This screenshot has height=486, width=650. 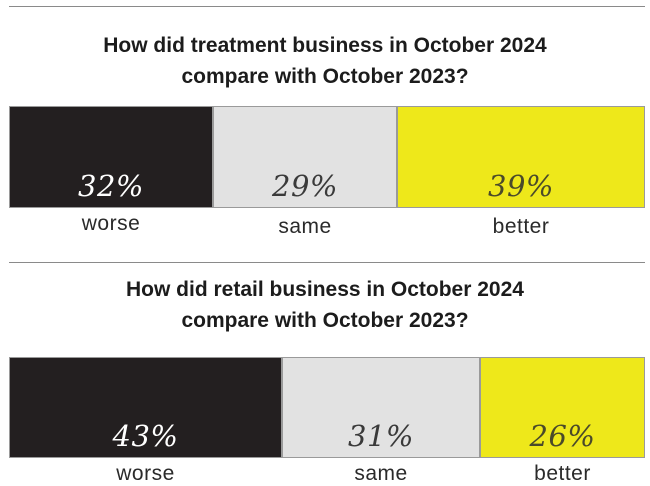 What do you see at coordinates (145, 407) in the screenshot?
I see `chart-2-segment-worse: 43%` at bounding box center [145, 407].